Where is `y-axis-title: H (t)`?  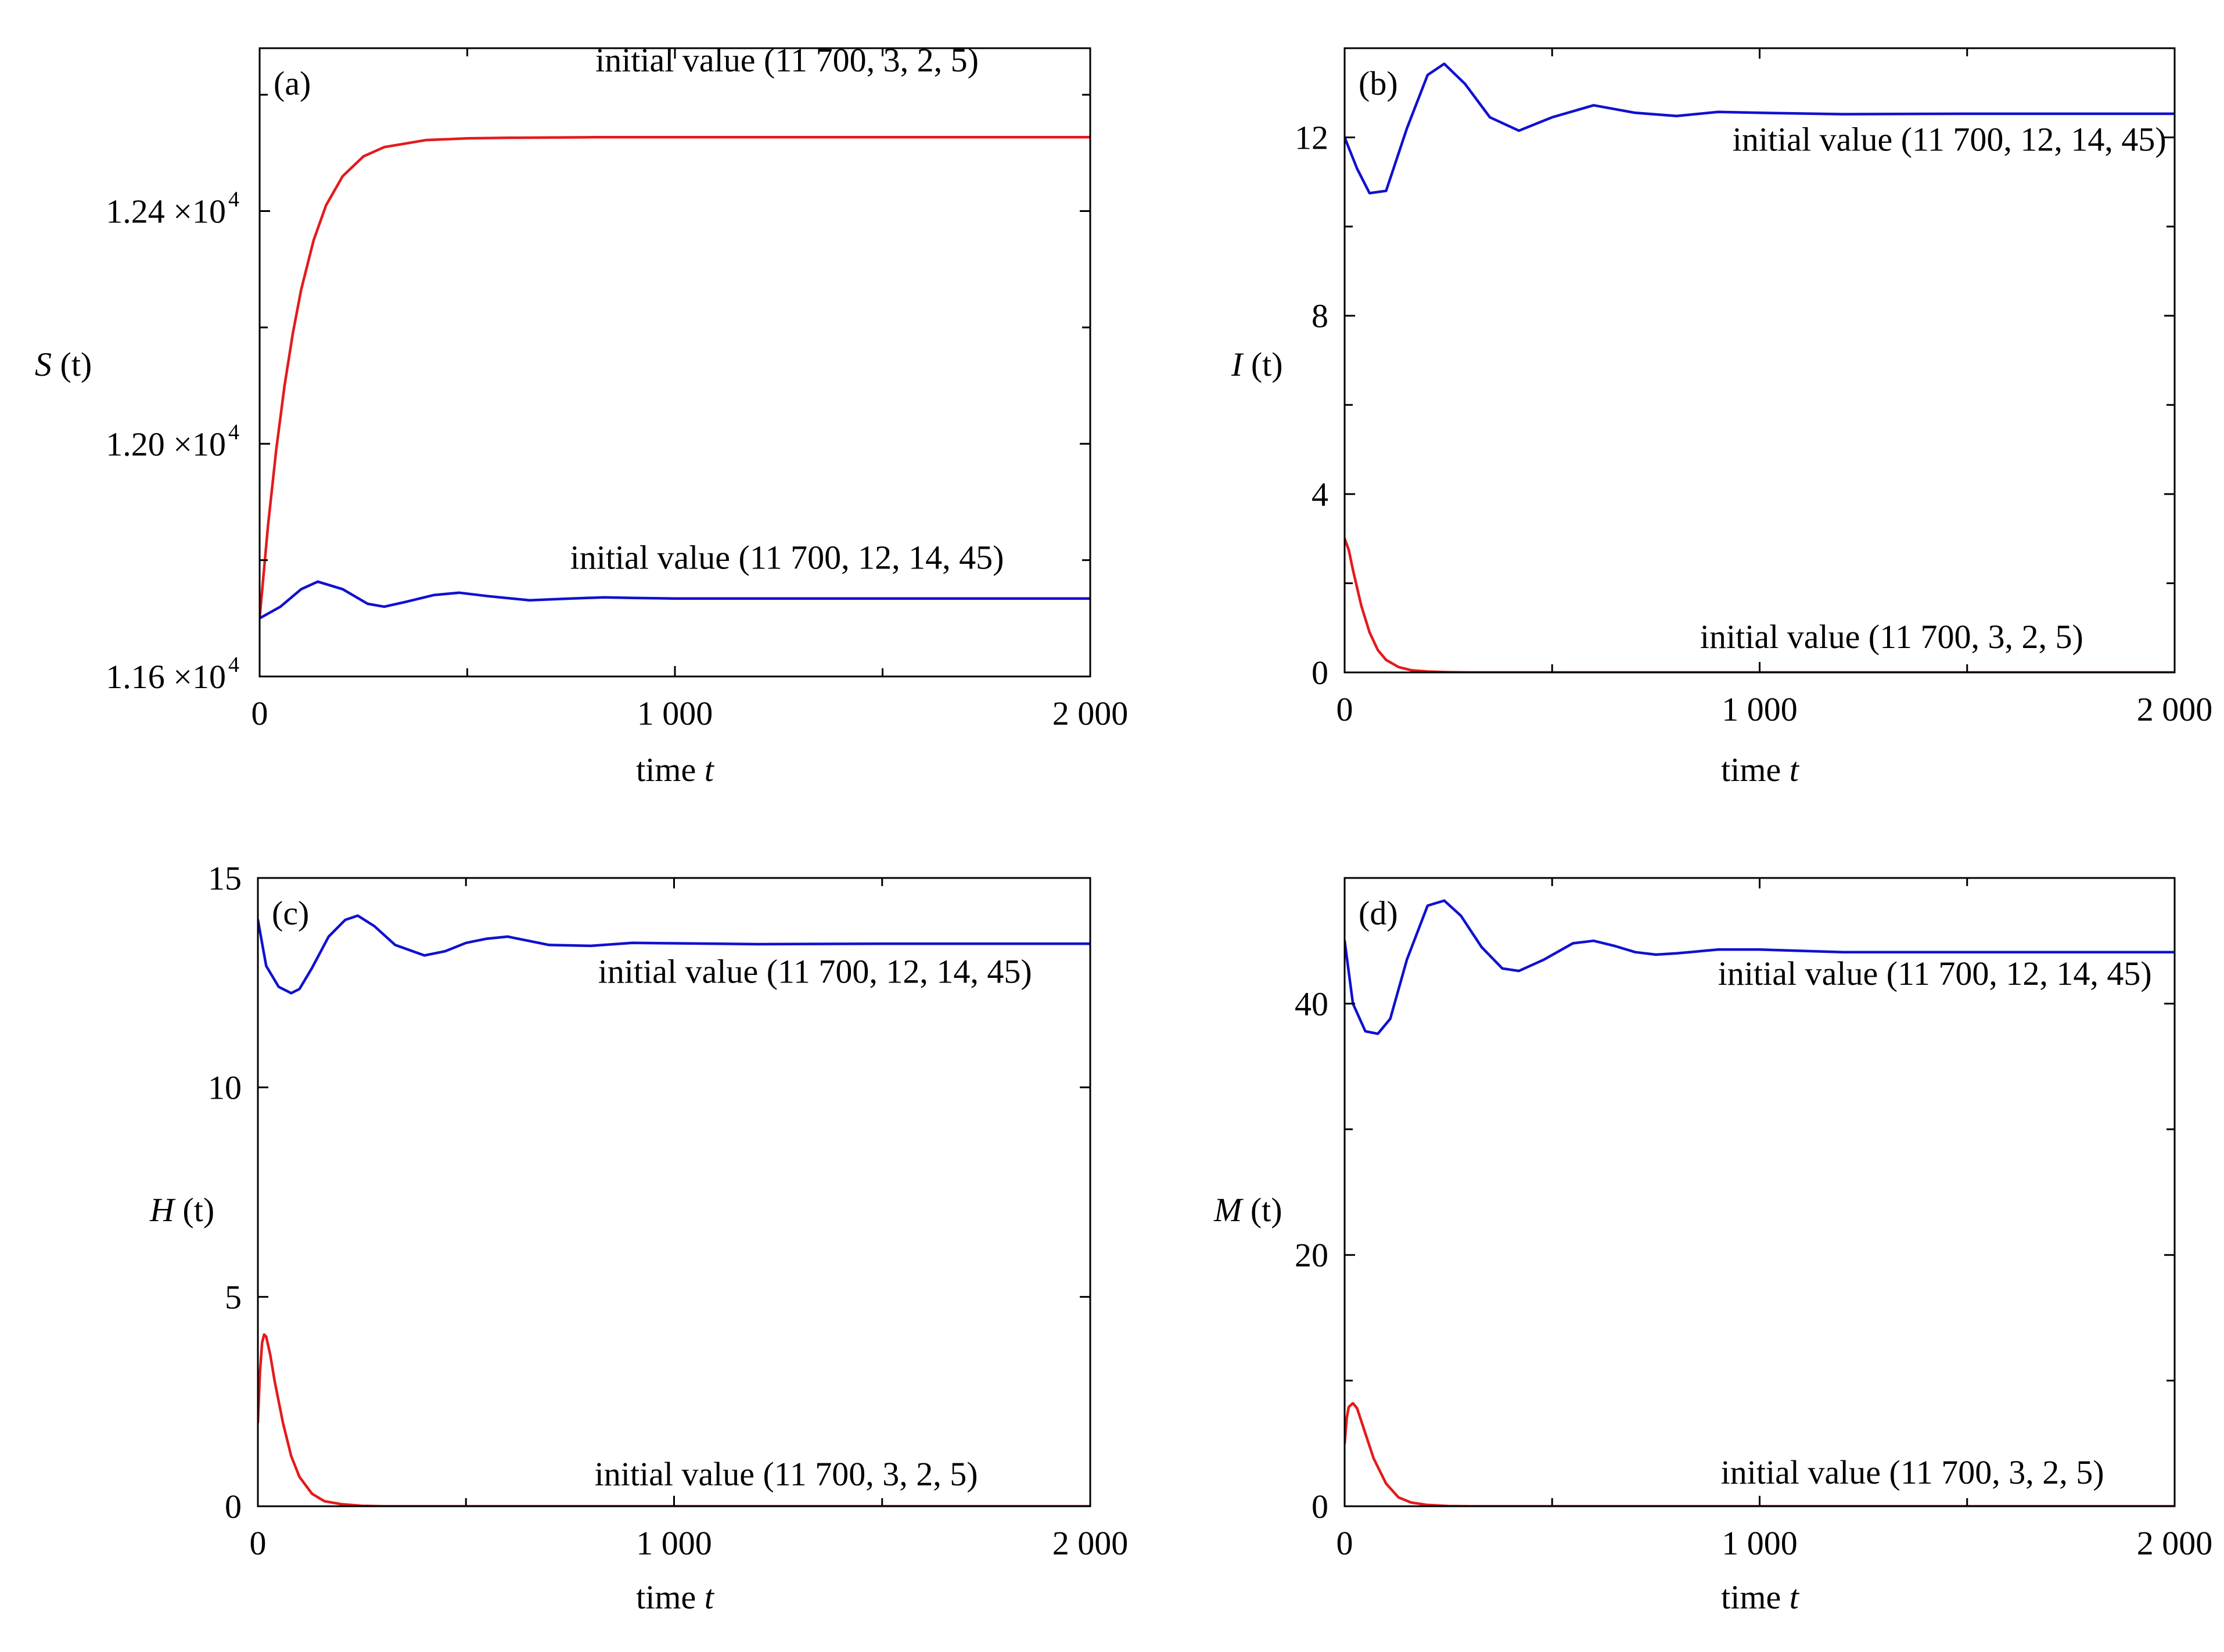 y-axis-title: H (t) is located at coordinates (182, 1210).